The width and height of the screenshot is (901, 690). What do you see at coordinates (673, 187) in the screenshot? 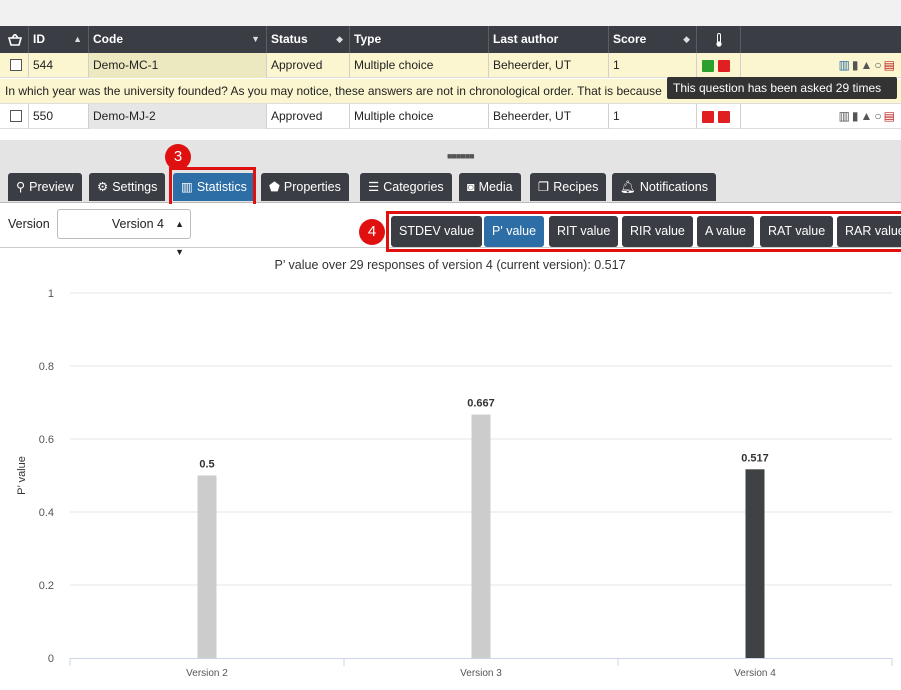
I see `tab-label: Notifications` at bounding box center [673, 187].